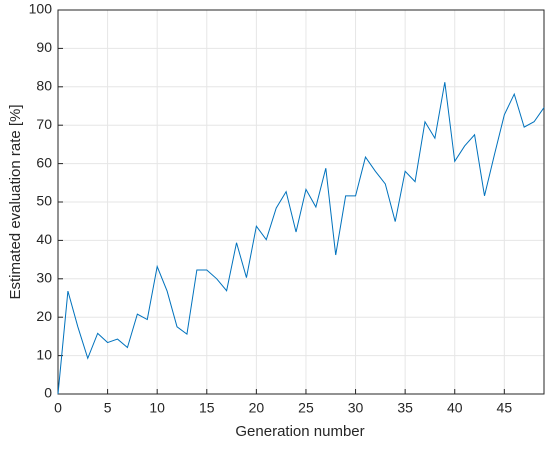 The image size is (550, 450). I want to click on x-axis-label: Generation number, so click(299, 431).